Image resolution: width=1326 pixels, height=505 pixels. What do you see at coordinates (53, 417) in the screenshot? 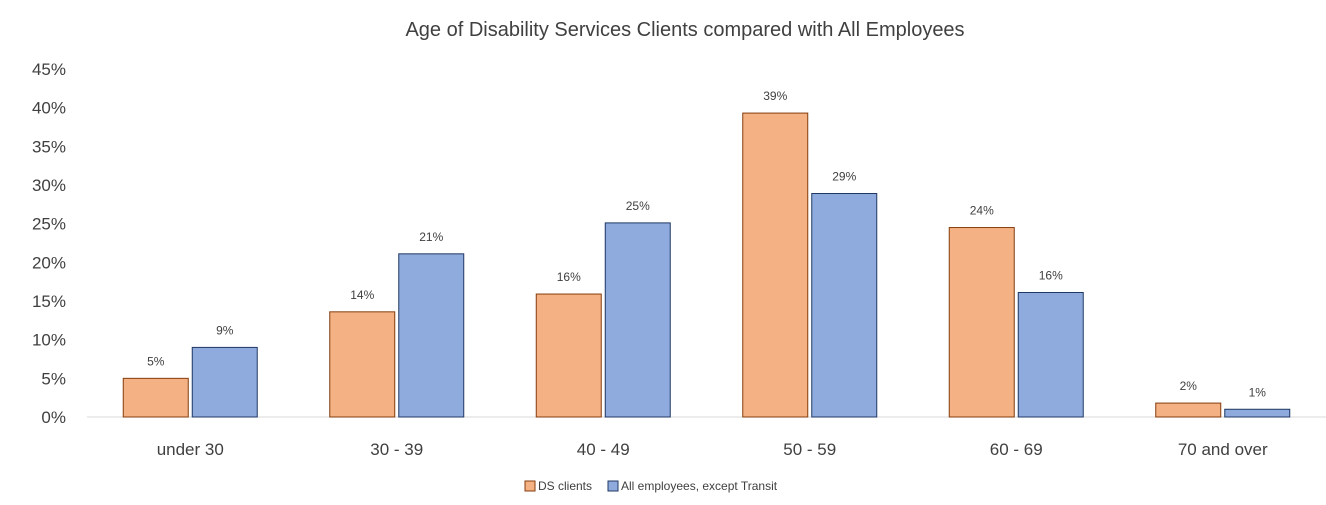
I see `y-tick-label: 0%` at bounding box center [53, 417].